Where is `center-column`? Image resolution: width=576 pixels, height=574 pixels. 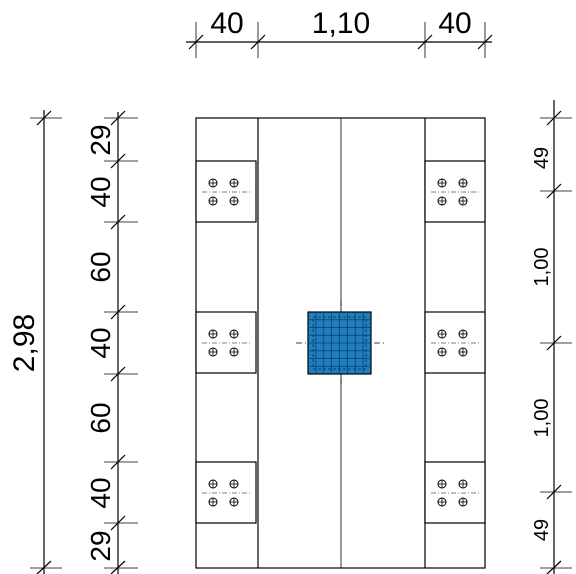 center-column is located at coordinates (341, 343).